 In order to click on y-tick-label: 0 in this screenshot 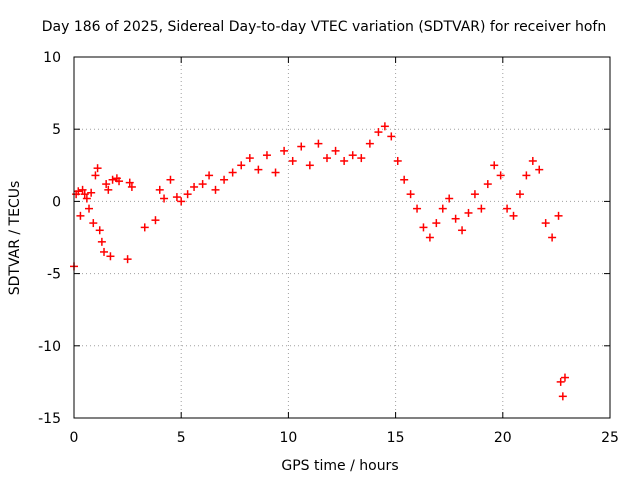, I will do `click(56, 202)`.